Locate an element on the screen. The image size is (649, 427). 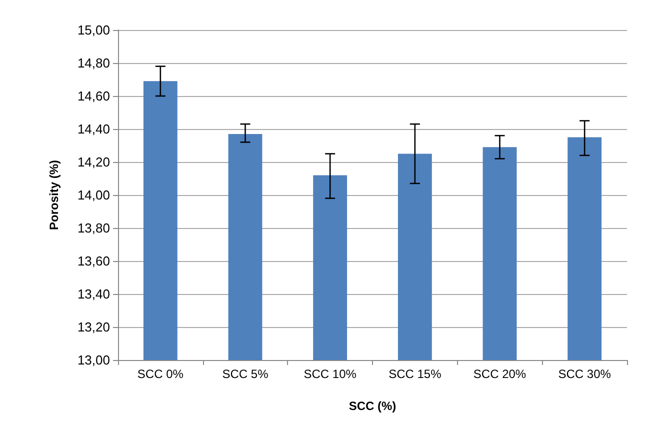
y-axis-title: Porosity (%) is located at coordinates (54, 195).